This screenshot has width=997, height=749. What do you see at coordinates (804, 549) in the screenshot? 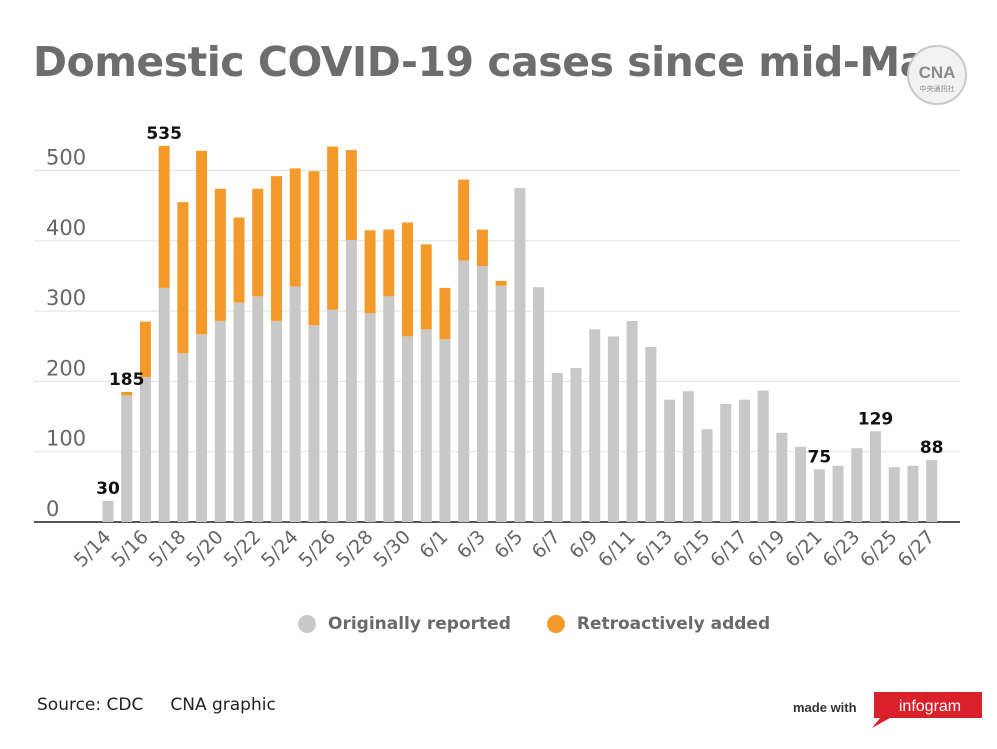
I see `x-tick-label: 6/21` at bounding box center [804, 549].